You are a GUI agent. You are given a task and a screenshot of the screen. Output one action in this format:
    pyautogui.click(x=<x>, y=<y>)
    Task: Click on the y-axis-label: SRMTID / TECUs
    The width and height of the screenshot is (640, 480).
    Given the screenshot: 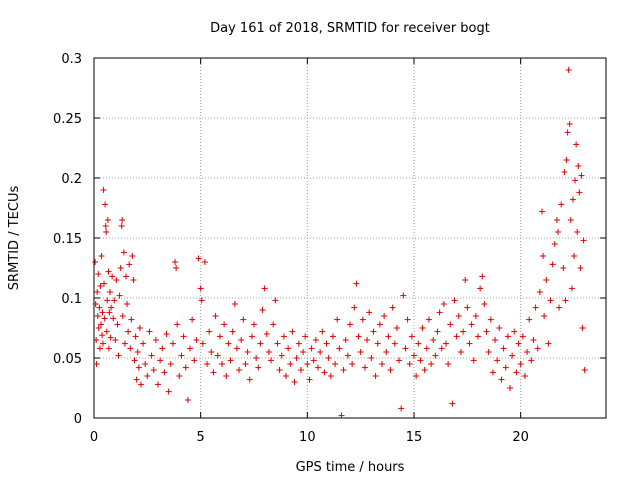 What is the action you would take?
    pyautogui.click(x=14, y=238)
    